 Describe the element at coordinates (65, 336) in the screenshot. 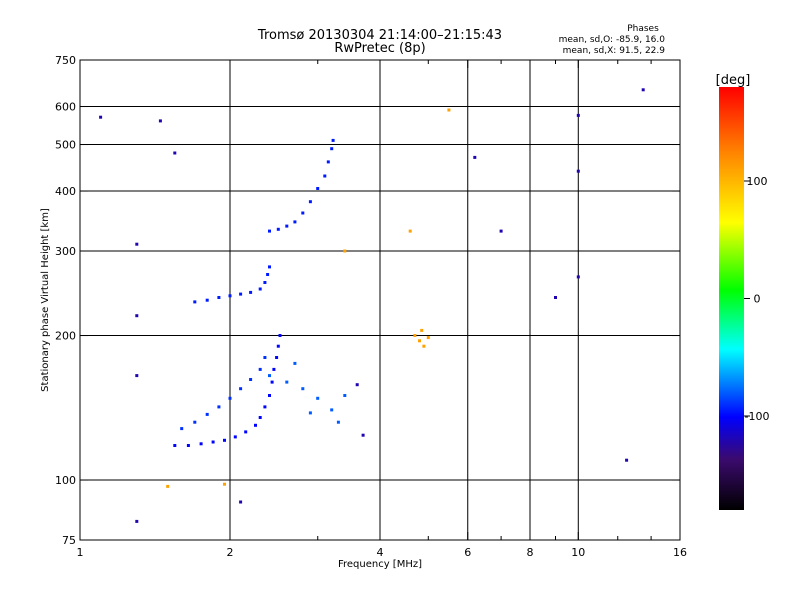

I see `y-tick-label: 200` at that location.